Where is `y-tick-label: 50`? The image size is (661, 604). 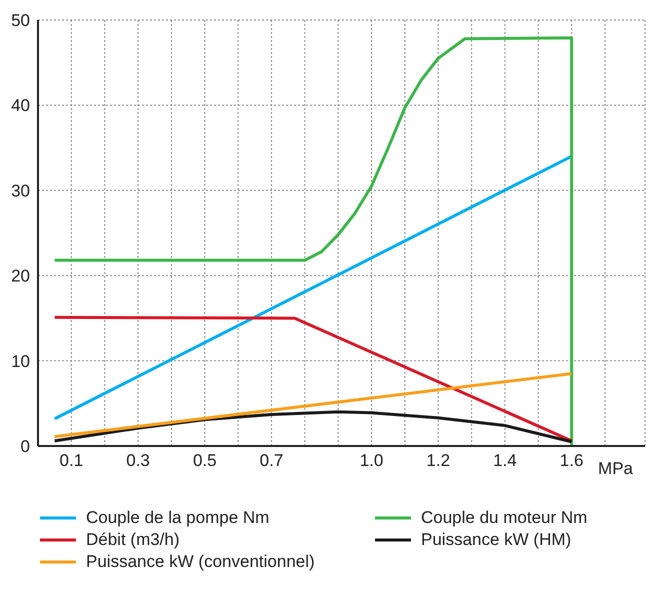 y-tick-label: 50 is located at coordinates (20, 20).